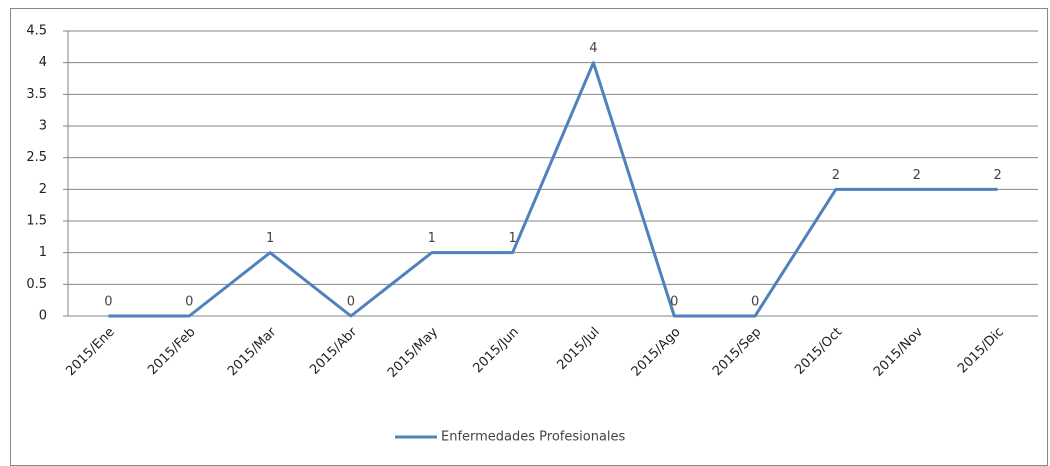 This screenshot has height=466, width=1050. What do you see at coordinates (36, 94) in the screenshot?
I see `y-tick-label: 3.5` at bounding box center [36, 94].